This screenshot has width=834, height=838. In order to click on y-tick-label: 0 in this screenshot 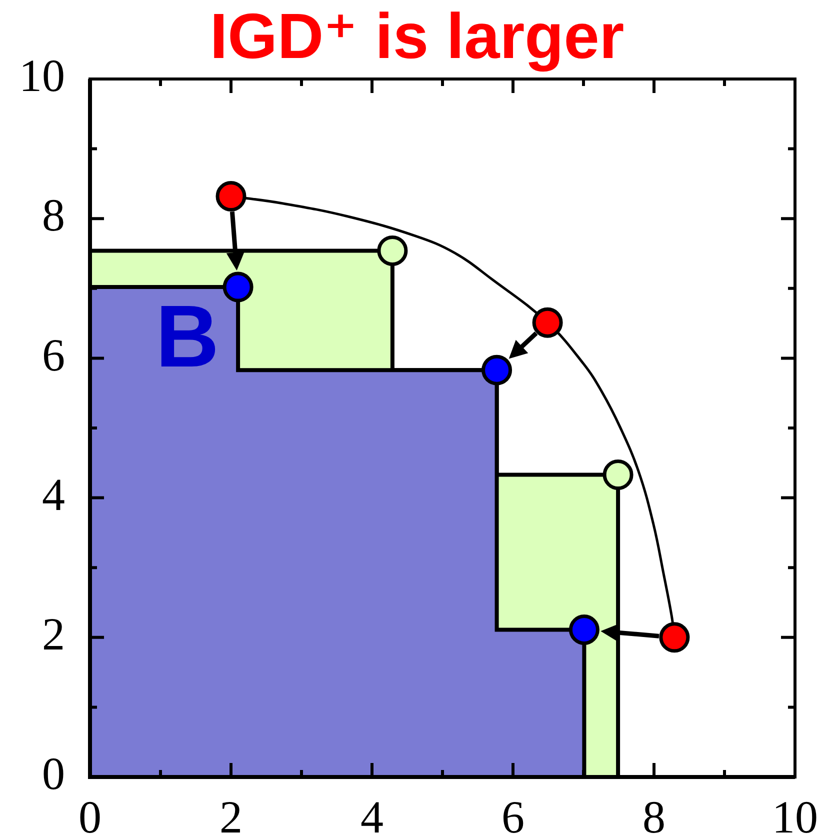, I will do `click(53, 774)`.